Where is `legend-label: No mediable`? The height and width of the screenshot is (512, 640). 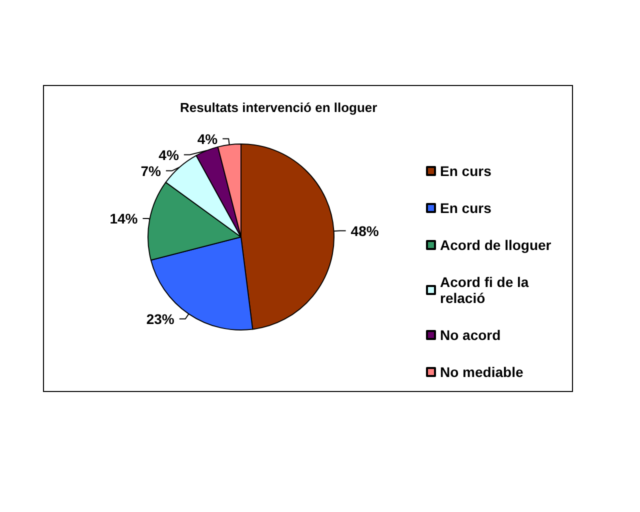
legend-label: No mediable is located at coordinates (482, 372).